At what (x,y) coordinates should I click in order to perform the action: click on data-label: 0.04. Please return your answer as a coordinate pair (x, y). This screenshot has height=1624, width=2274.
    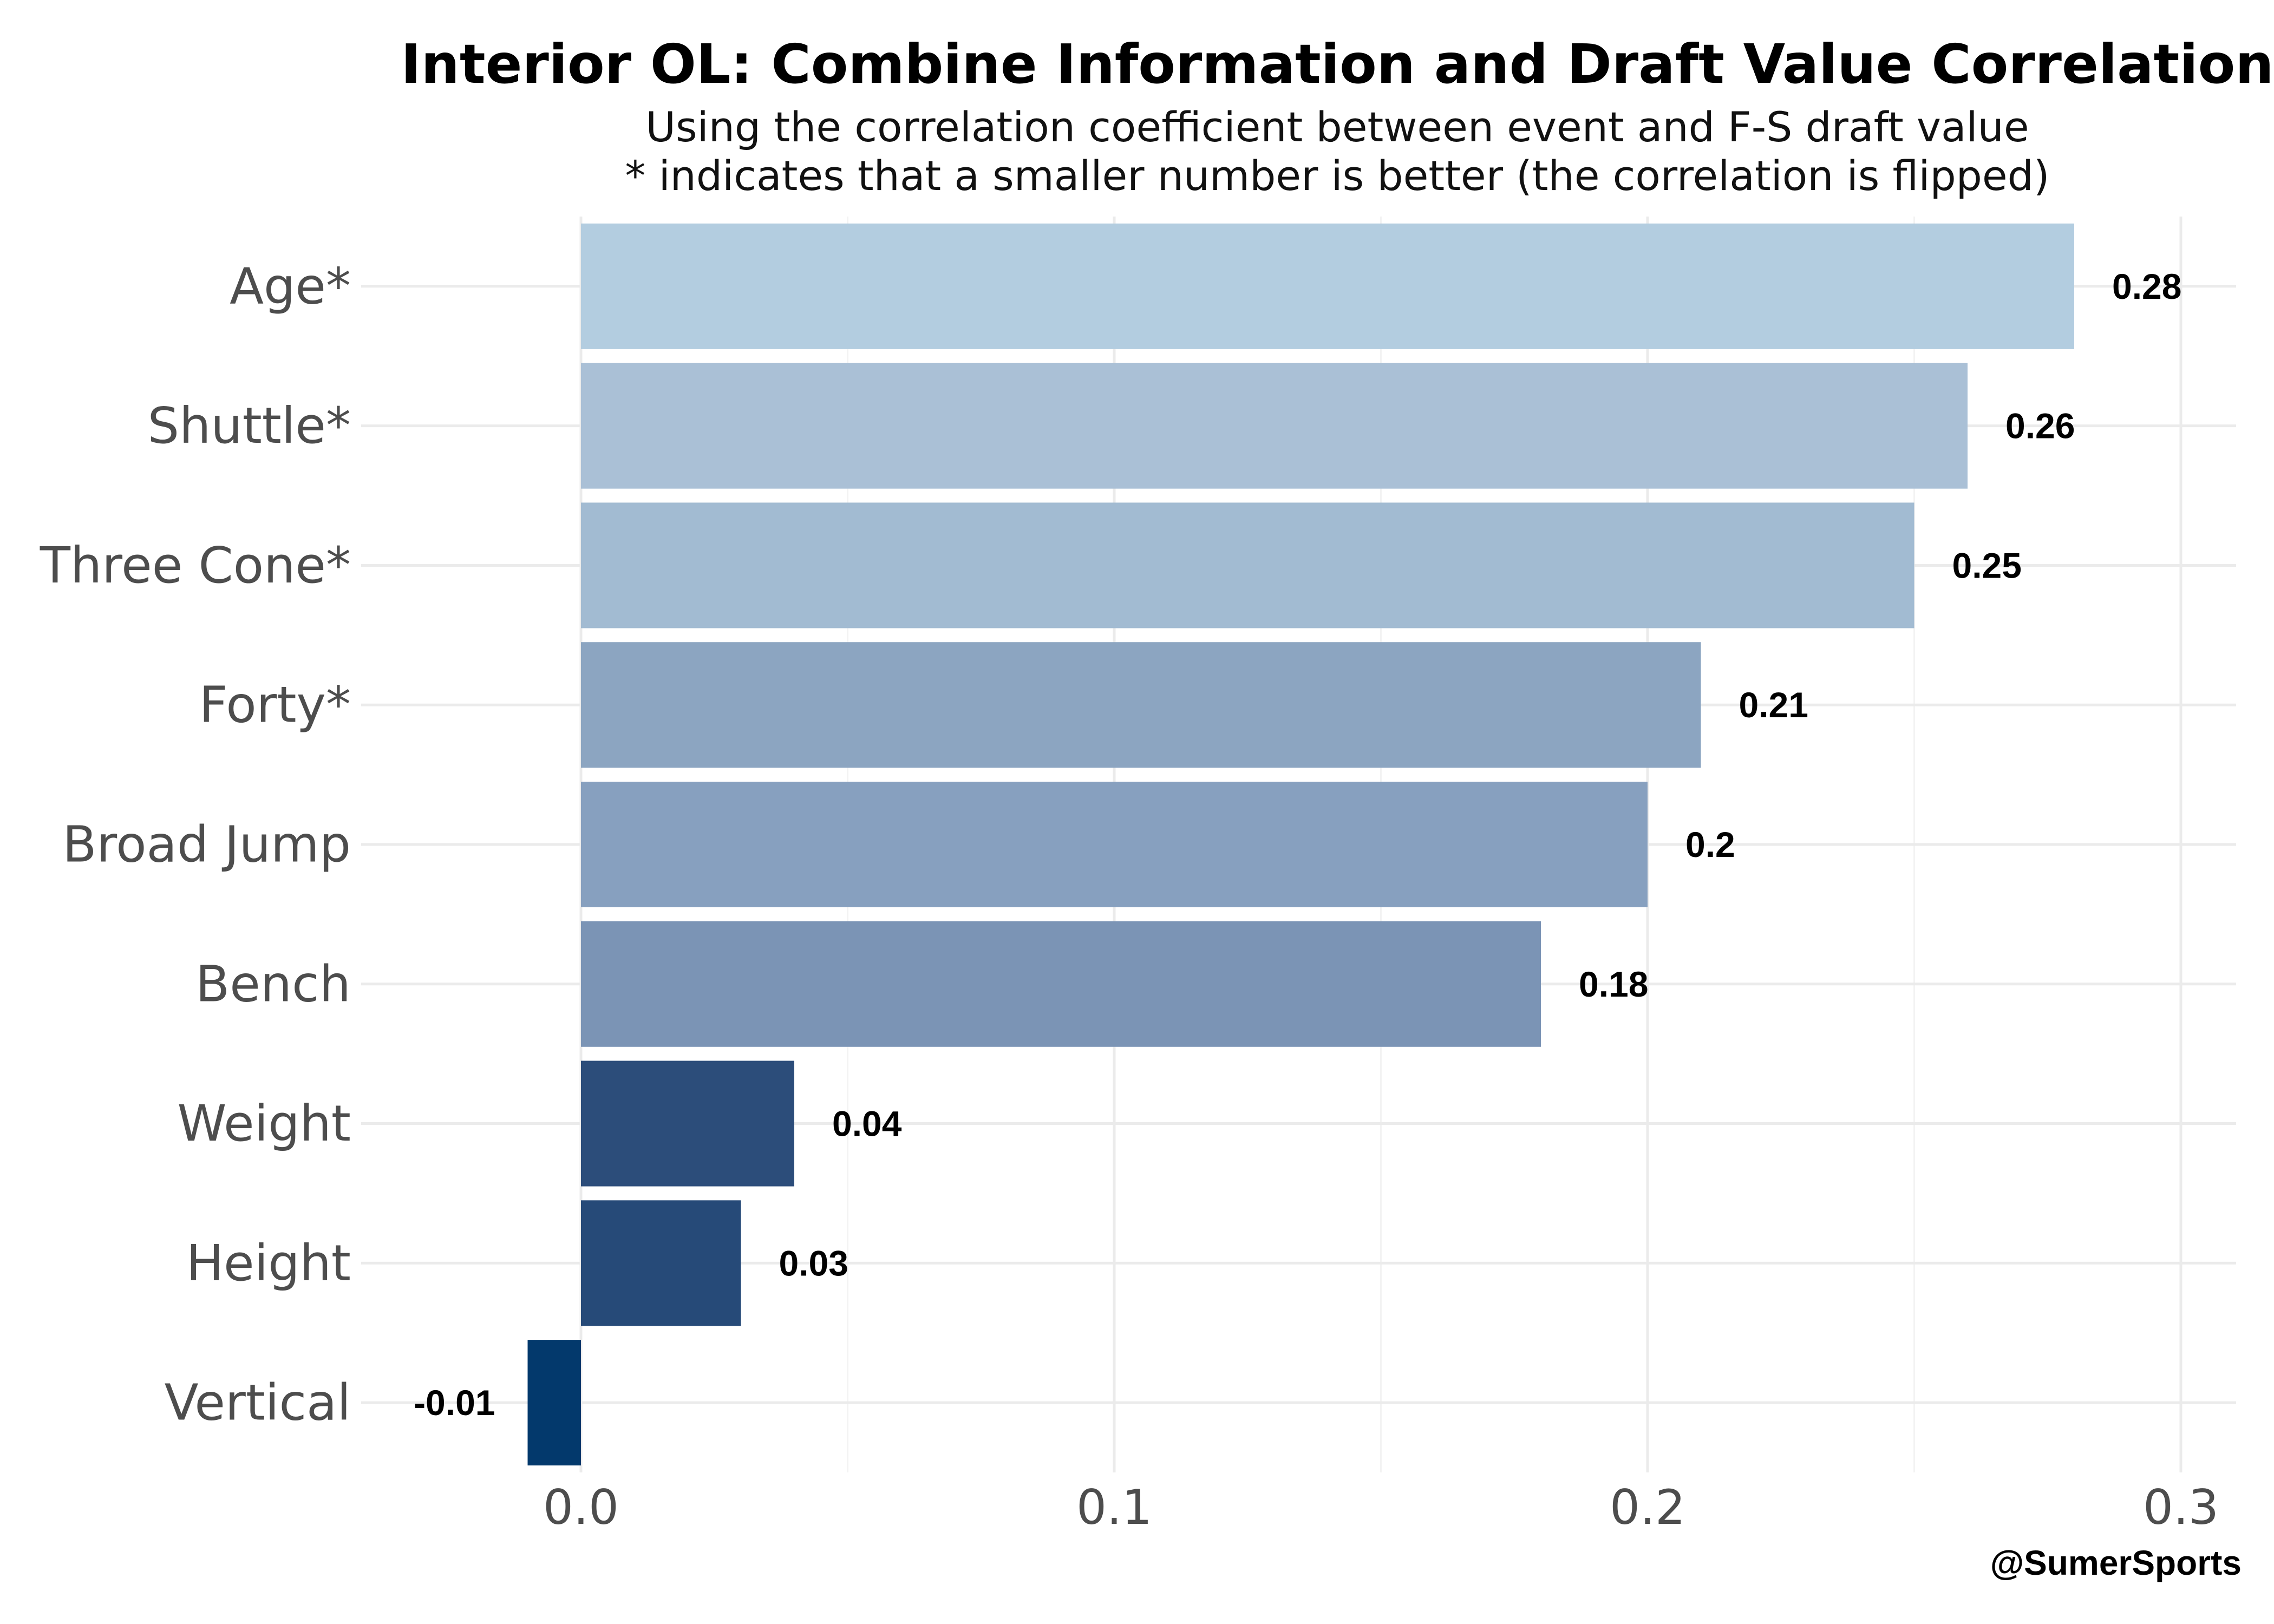
    Looking at the image, I should click on (867, 1124).